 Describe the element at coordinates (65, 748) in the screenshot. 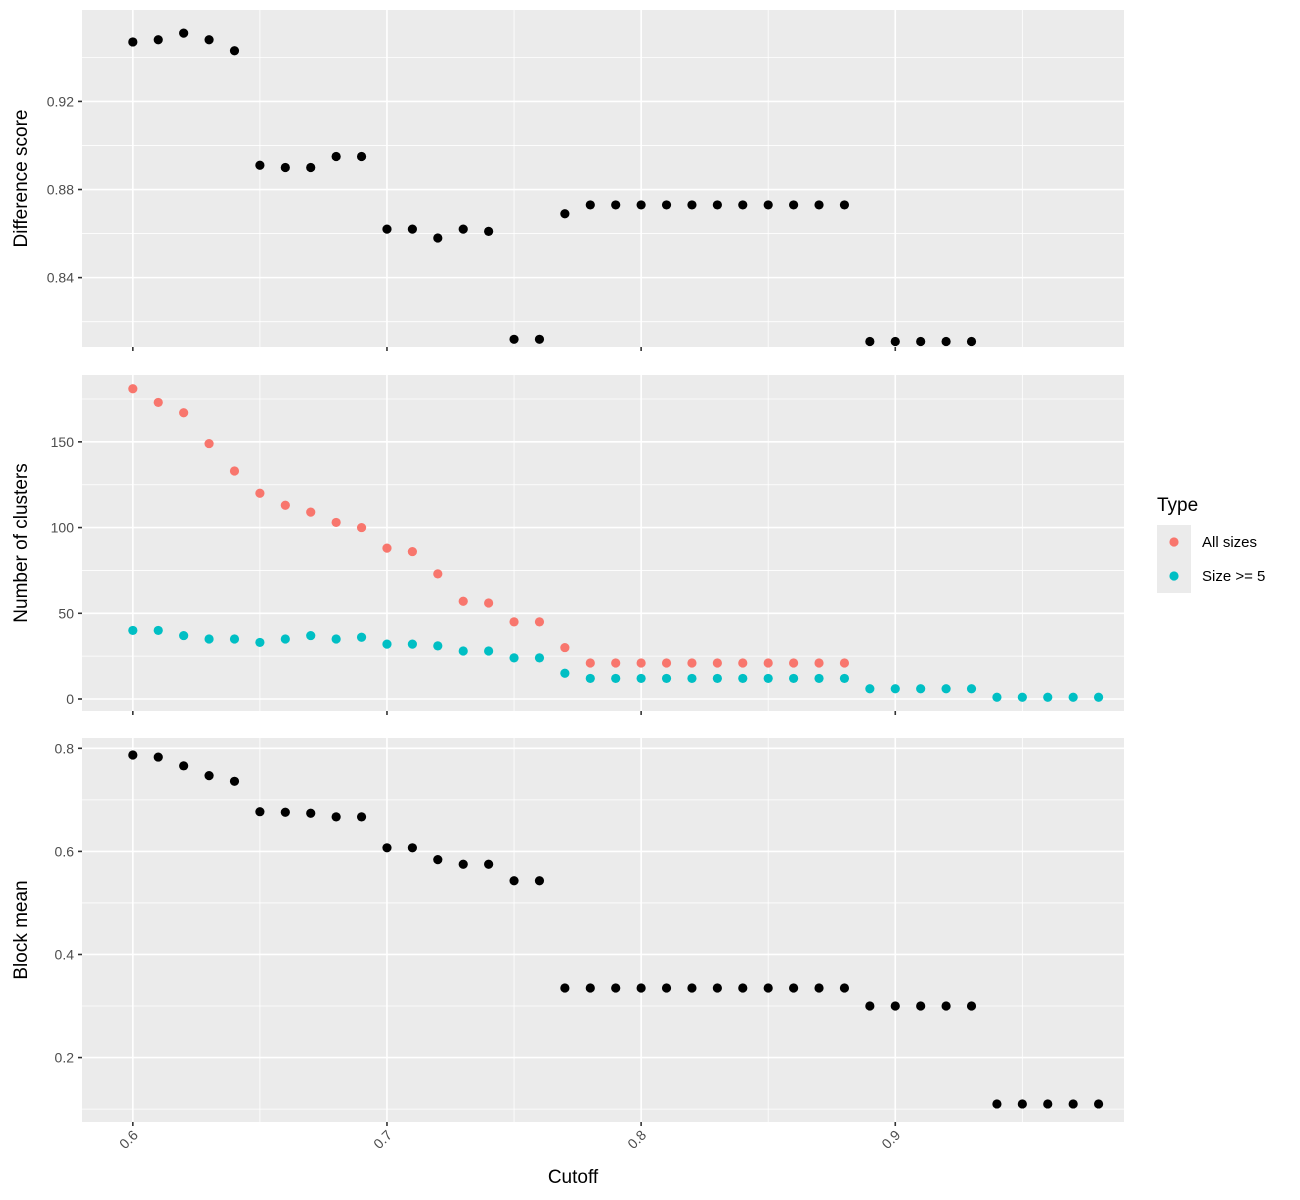

I see `y-tick-label: 0.8` at that location.